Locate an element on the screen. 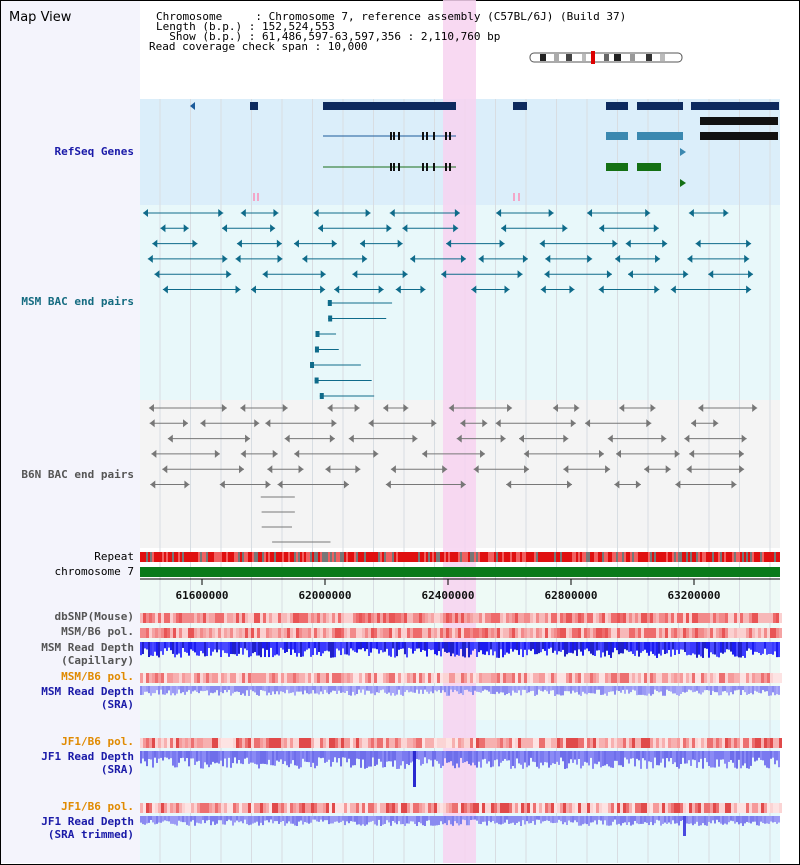 The image size is (800, 865). jf1-read-depth-sra-label: JF1 Read Depth is located at coordinates (87, 756).